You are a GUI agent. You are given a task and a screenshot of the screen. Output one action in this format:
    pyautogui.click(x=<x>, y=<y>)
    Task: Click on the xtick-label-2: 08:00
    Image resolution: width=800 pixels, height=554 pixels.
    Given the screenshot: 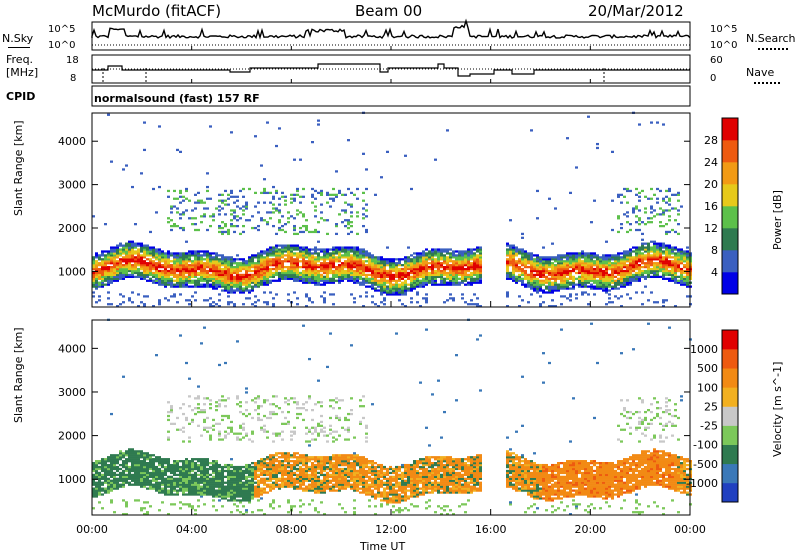 What is the action you would take?
    pyautogui.click(x=291, y=529)
    